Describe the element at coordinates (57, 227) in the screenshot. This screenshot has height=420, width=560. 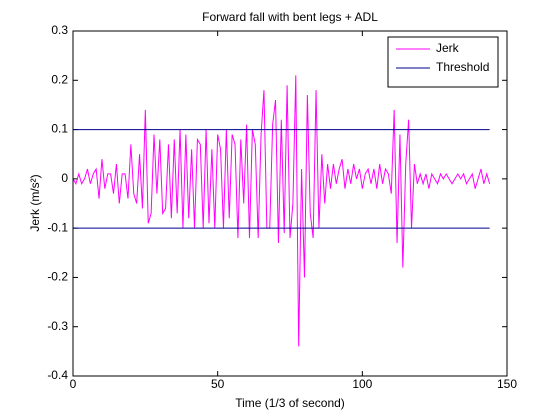
I see `y-tick-label: -0.1` at that location.